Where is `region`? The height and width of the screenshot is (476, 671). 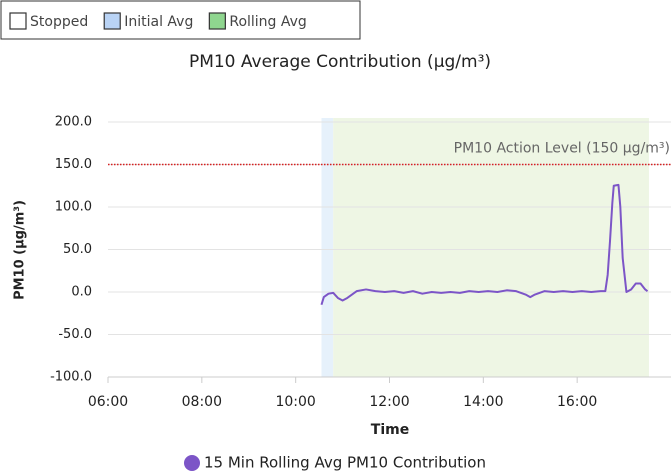
region is located at coordinates (327, 247).